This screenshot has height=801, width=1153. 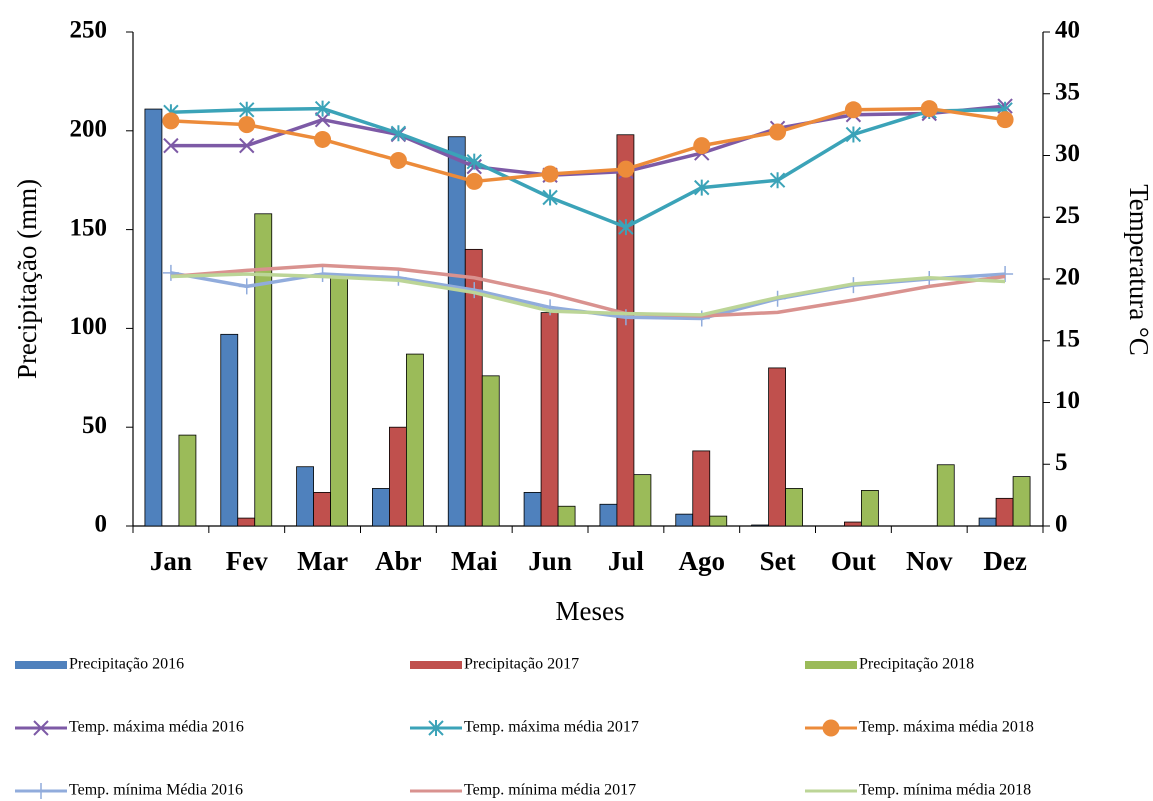 I want to click on y2-axis-label: Temperatura °C, so click(x=1138, y=270).